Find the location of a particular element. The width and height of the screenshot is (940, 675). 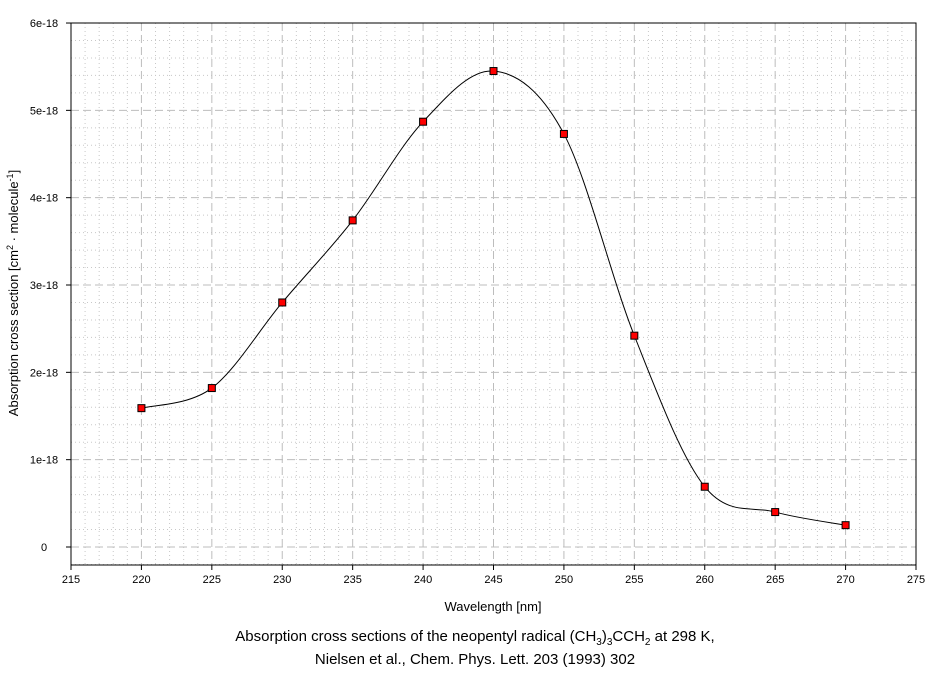

x-tick-label: 240 is located at coordinates (423, 580).